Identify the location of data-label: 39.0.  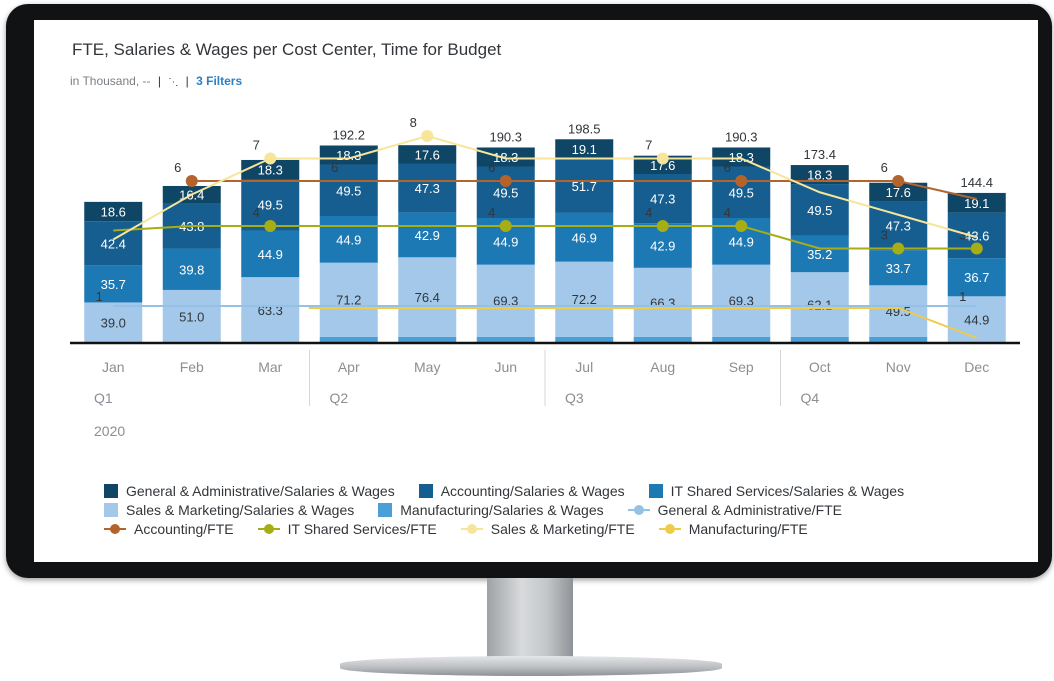
(113, 323).